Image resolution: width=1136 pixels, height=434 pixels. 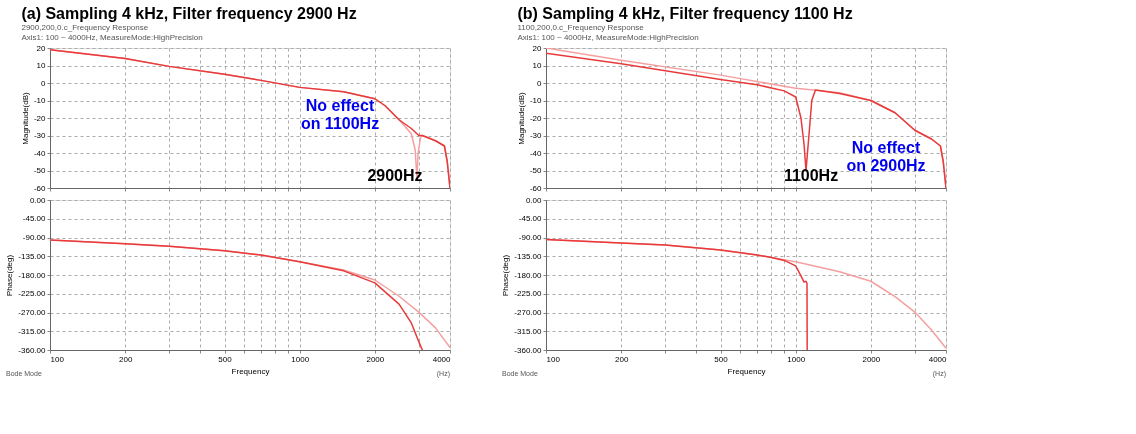 What do you see at coordinates (811, 175) in the screenshot?
I see `annotation: 1100Hz` at bounding box center [811, 175].